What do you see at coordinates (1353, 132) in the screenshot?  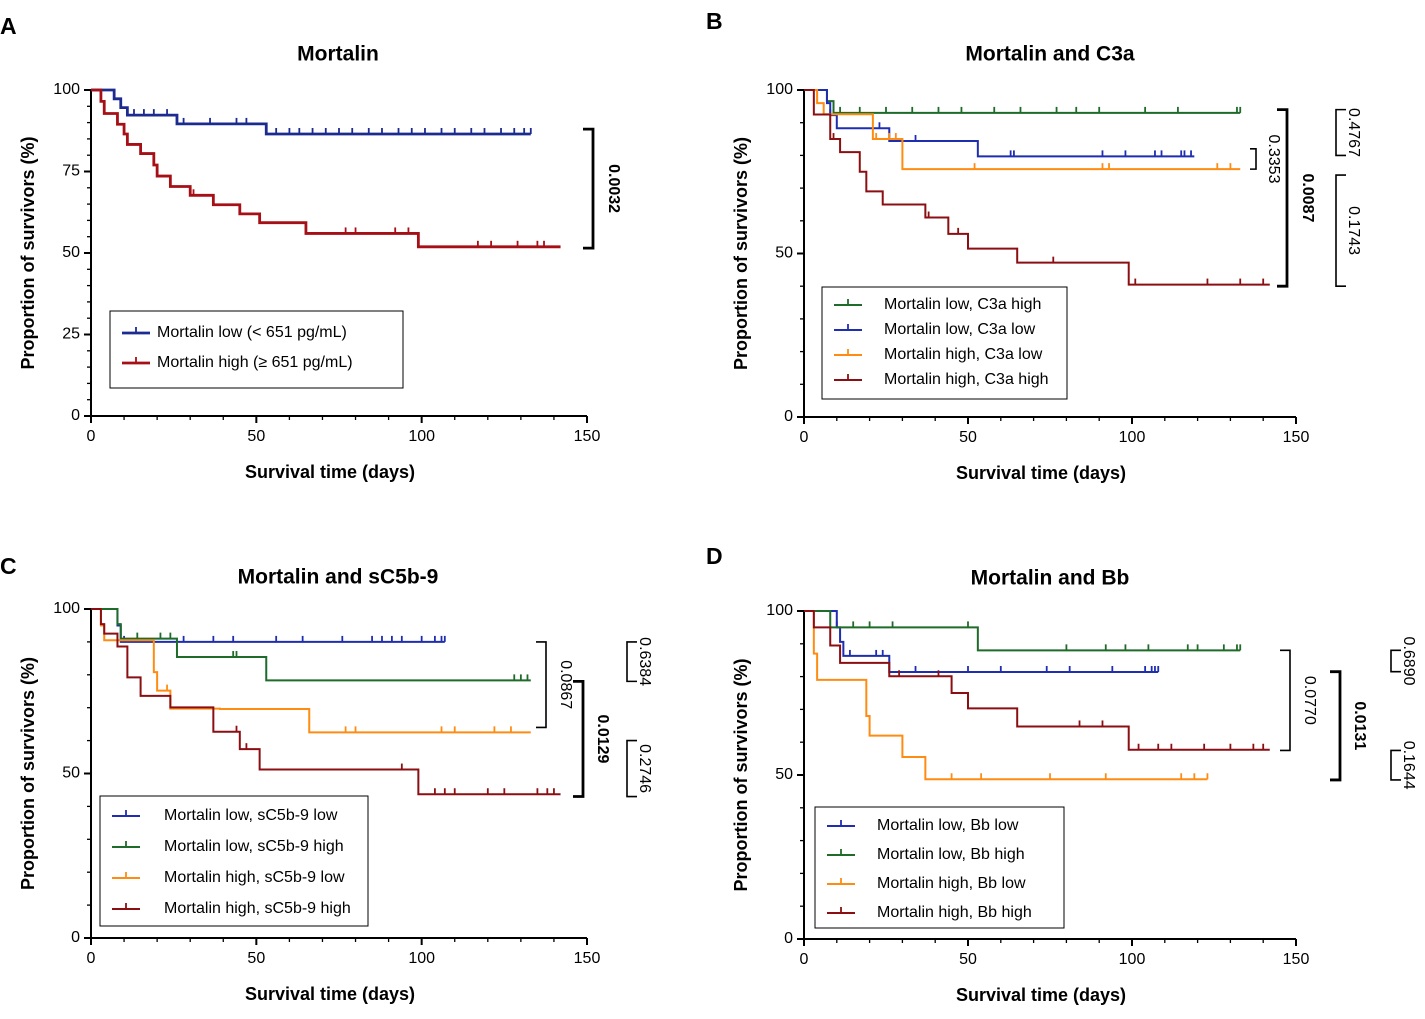 I see `pvalue-label: 0.4767` at bounding box center [1353, 132].